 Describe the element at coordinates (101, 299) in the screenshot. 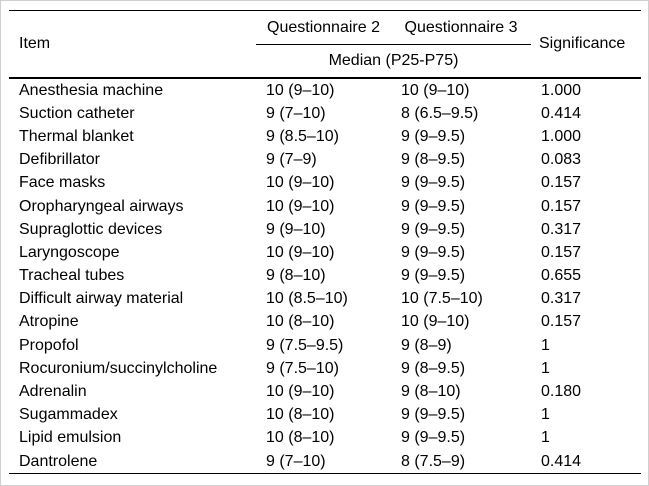

I see `item-cell: Difficult airway material` at that location.